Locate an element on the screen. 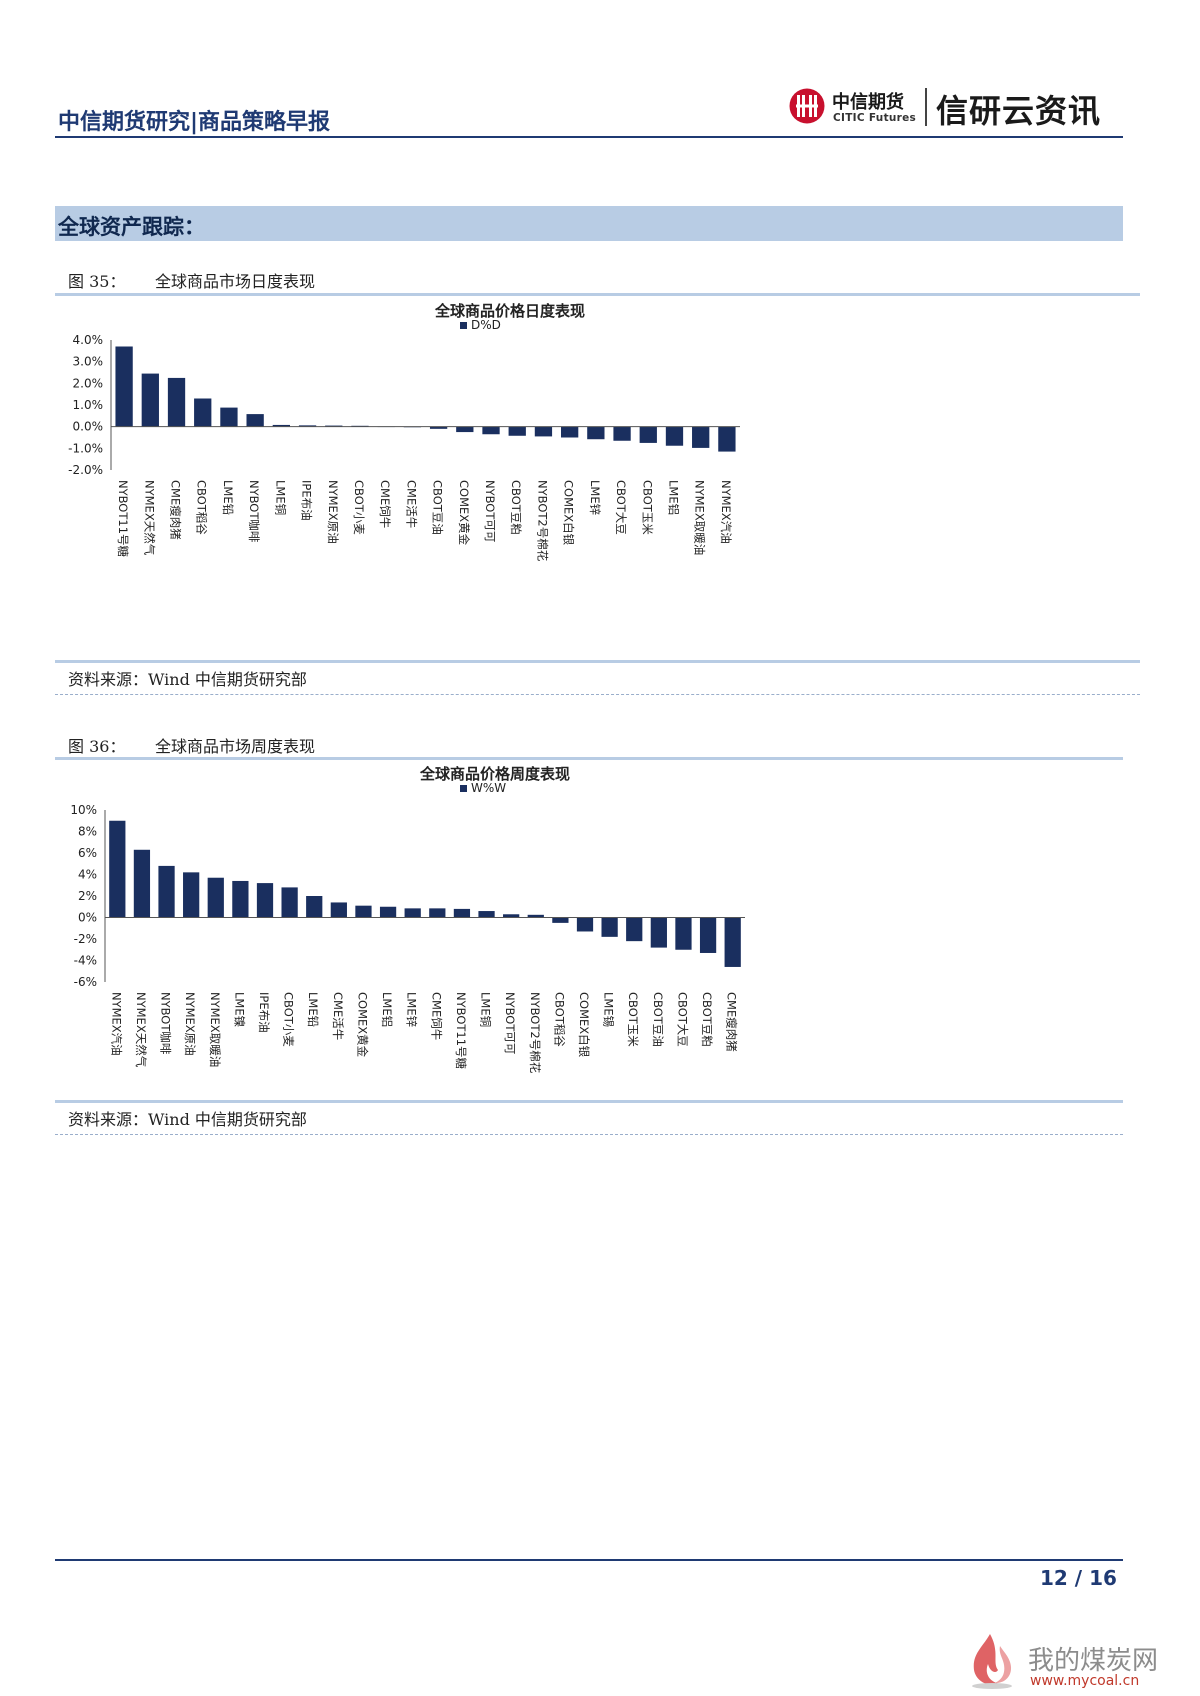 The width and height of the screenshot is (1200, 1696). chart1-ytick-label: 2.0% is located at coordinates (88, 383).